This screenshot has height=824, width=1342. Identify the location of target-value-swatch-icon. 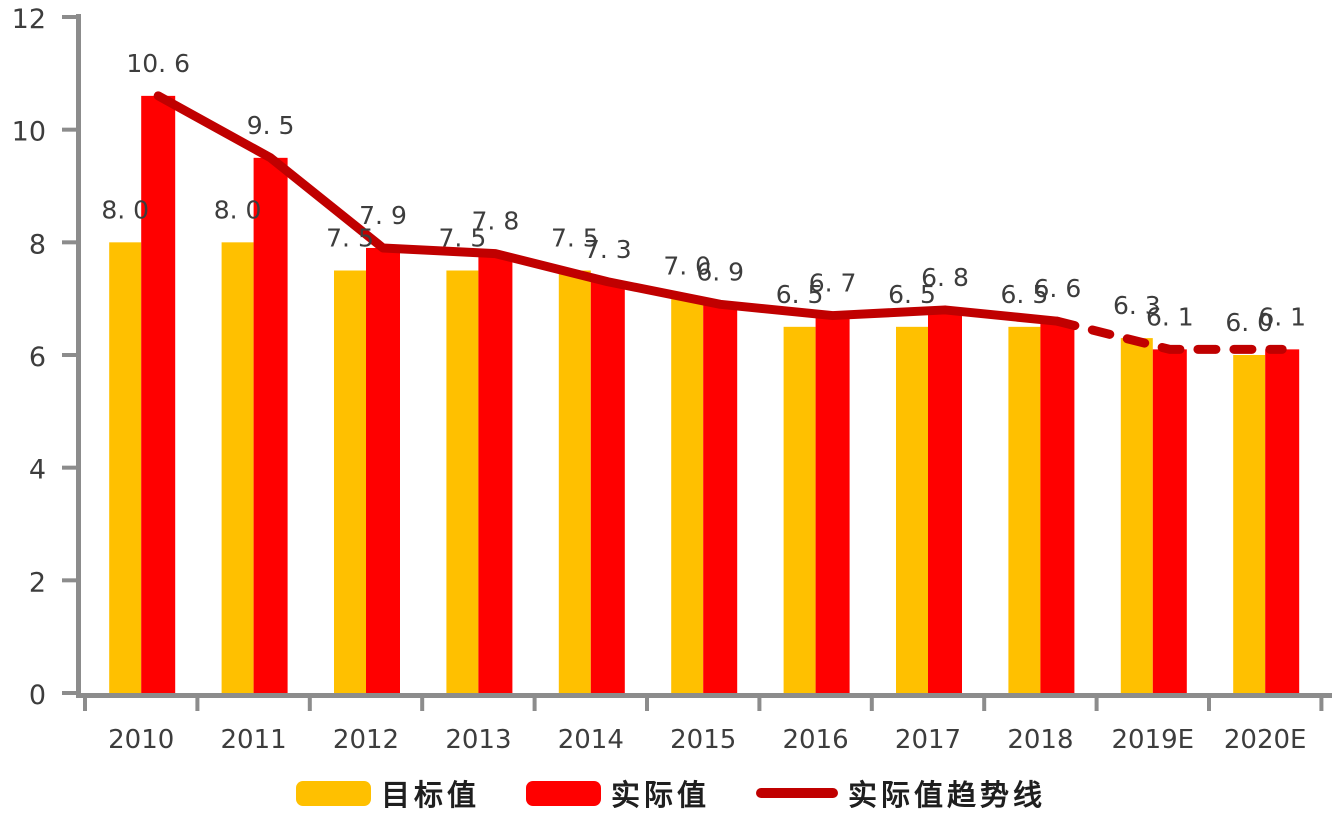
(333, 793).